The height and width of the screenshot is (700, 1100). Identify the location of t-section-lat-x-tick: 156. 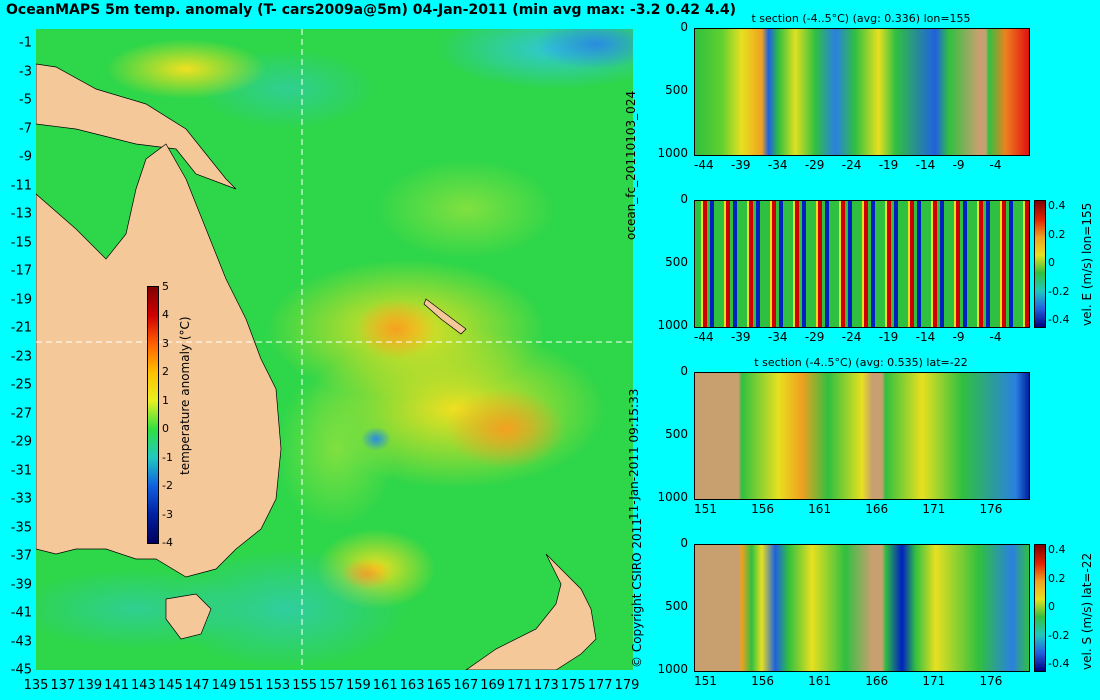
(762, 509).